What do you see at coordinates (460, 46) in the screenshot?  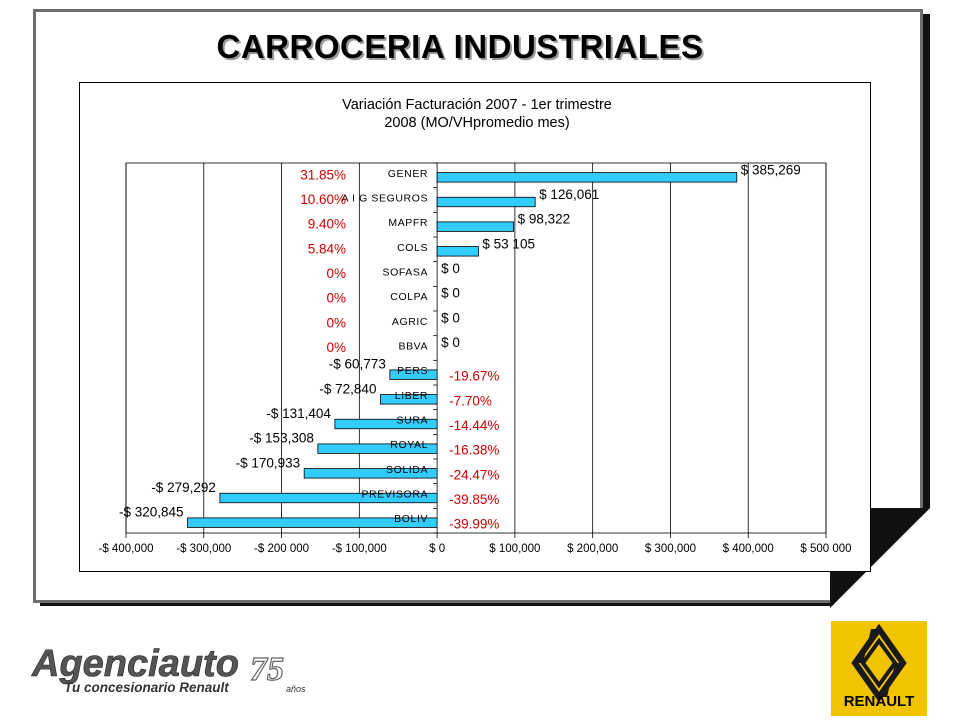 I see `slide-title: CARROCERIA INDUSTRIALES` at bounding box center [460, 46].